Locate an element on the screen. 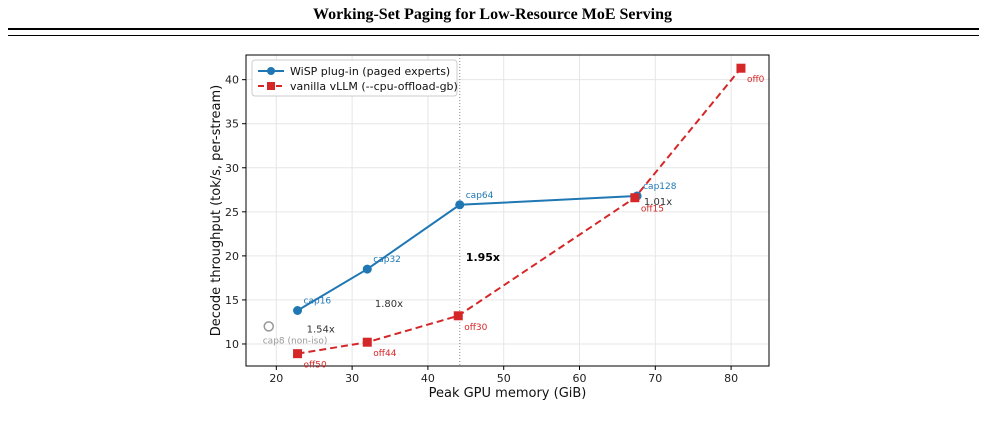  legend-box is located at coordinates (354, 78).